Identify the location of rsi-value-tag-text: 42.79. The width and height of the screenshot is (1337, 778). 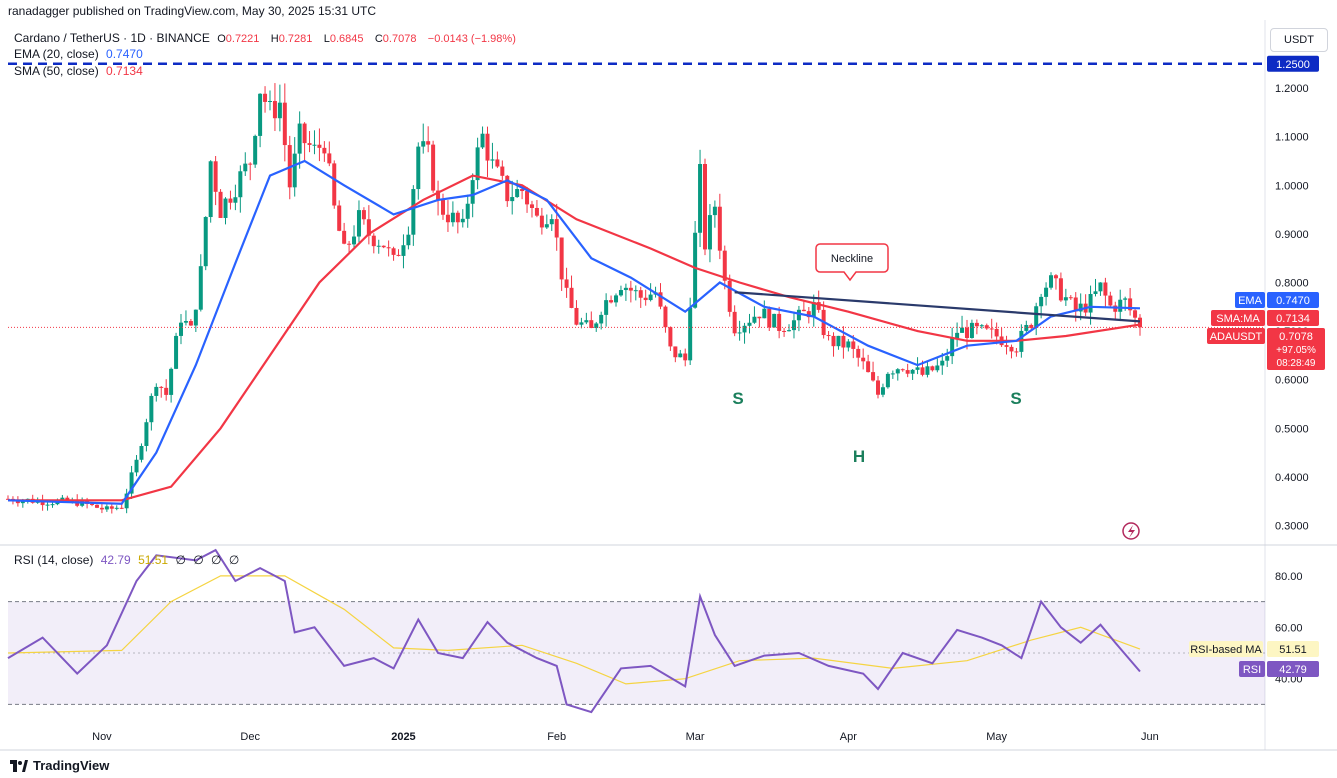
(1293, 670).